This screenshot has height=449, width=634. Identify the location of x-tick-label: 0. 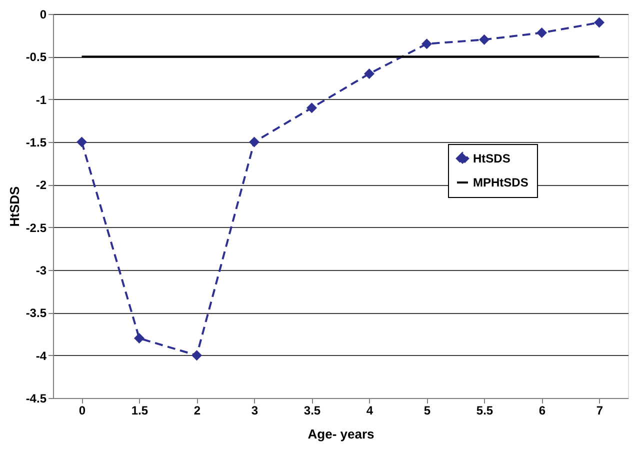
(82, 411).